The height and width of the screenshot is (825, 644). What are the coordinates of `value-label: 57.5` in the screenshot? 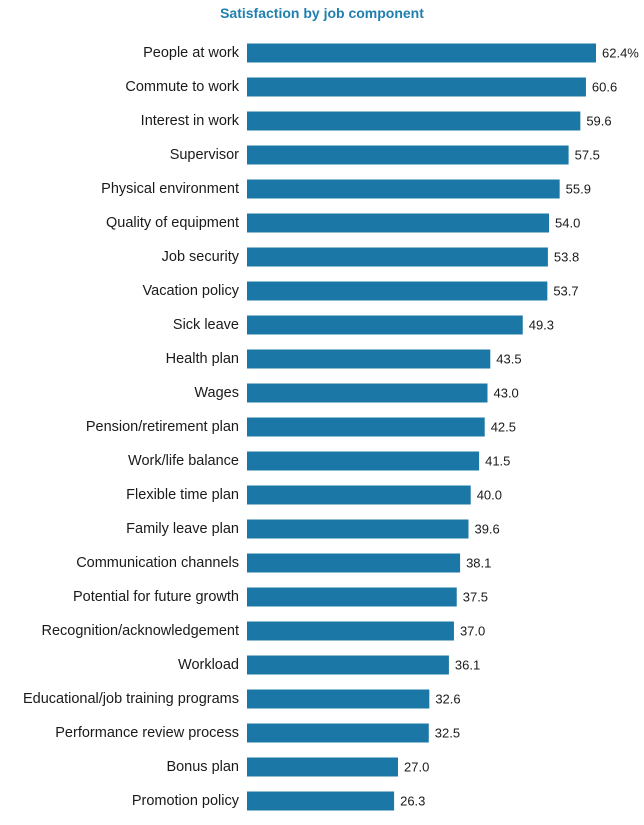 It's located at (587, 155).